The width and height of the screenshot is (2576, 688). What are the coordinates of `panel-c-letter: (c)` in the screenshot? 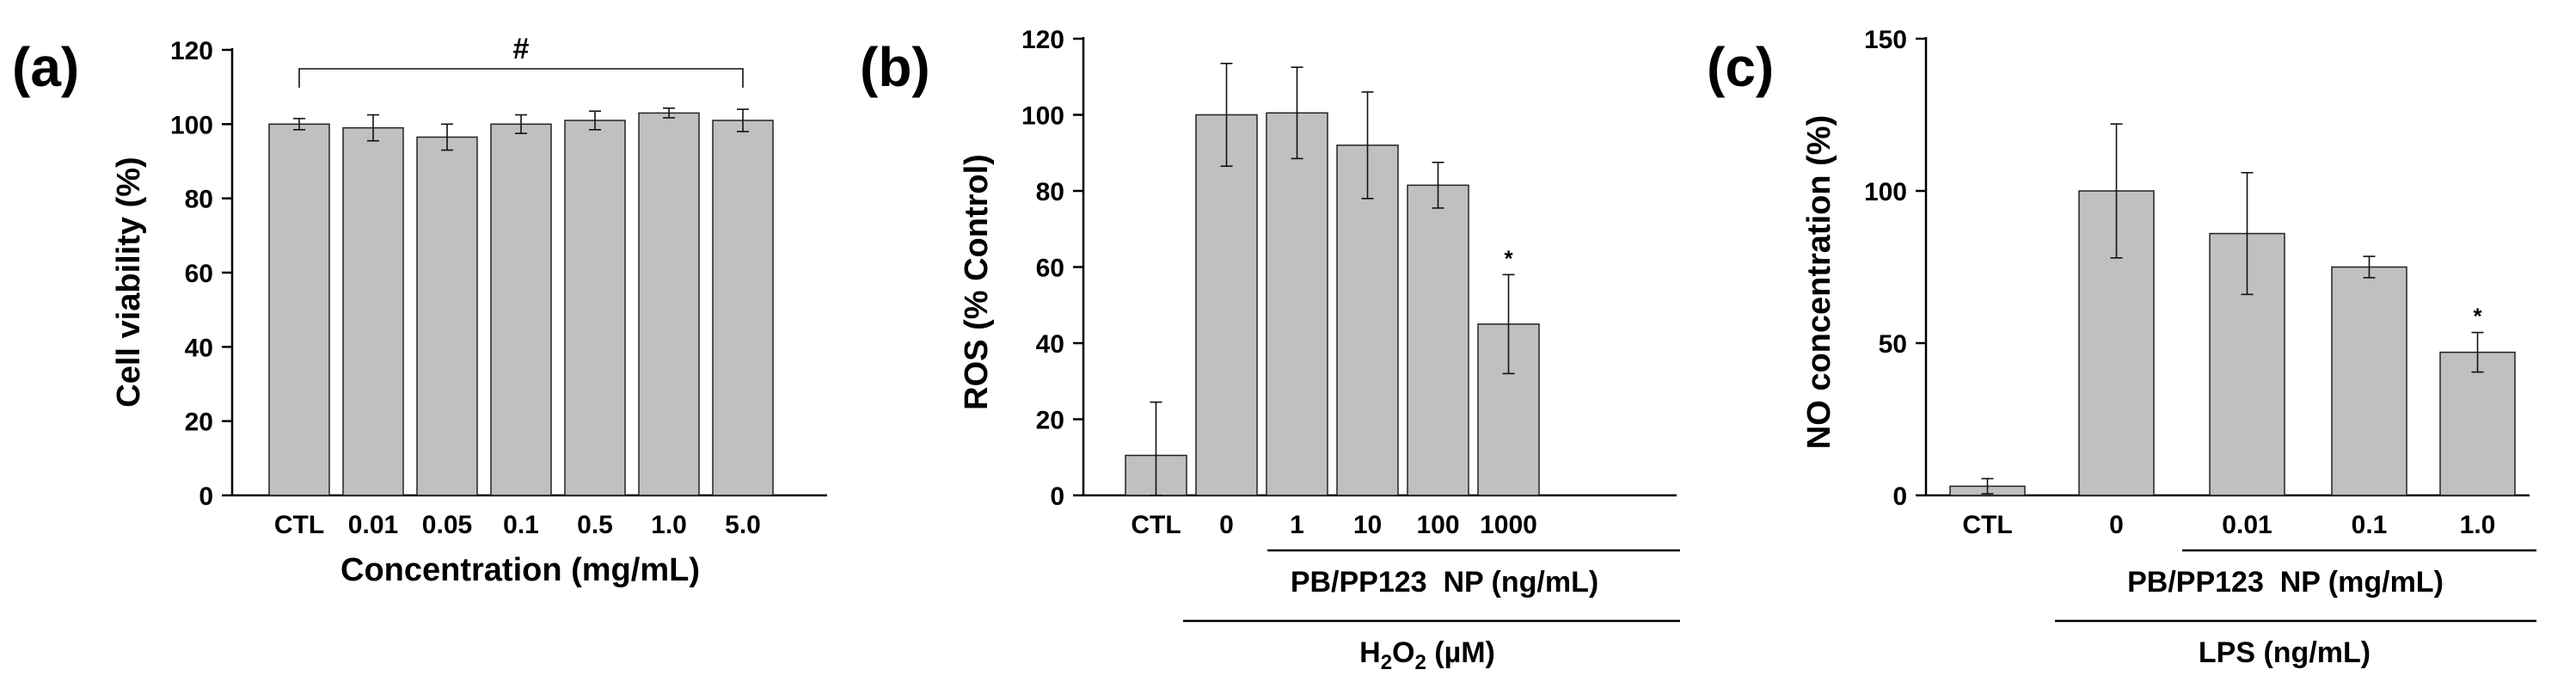 It's located at (1740, 67).